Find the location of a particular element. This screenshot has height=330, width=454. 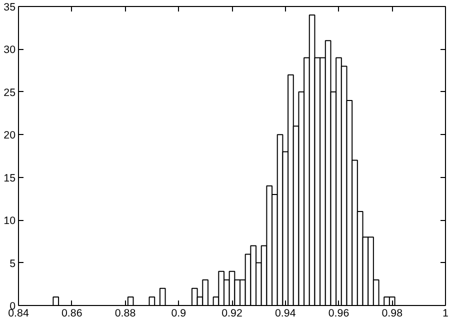

x-tick-label: 1 is located at coordinates (445, 314).